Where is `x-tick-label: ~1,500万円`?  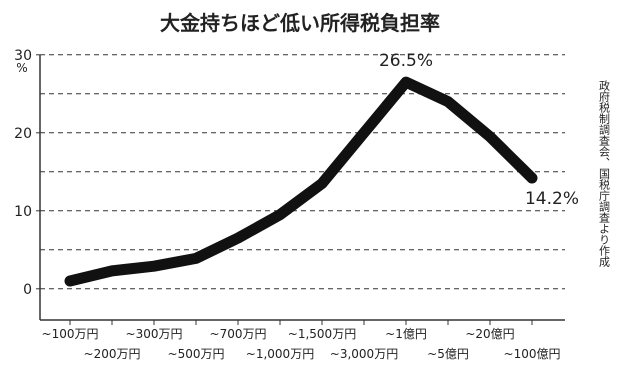 x-tick-label: ~1,500万円 is located at coordinates (322, 334).